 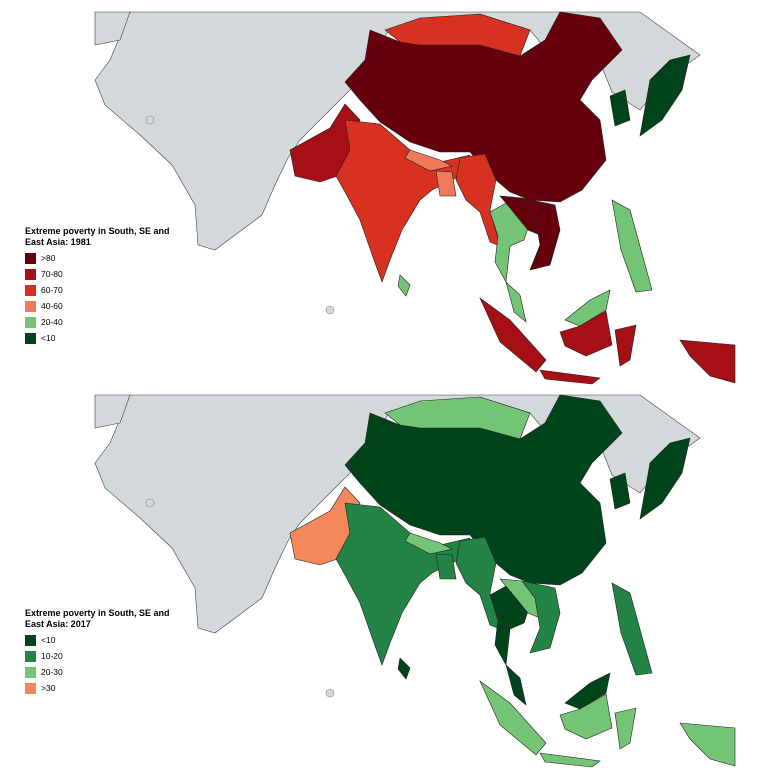 What do you see at coordinates (52, 306) in the screenshot?
I see `legend-label: 40-60` at bounding box center [52, 306].